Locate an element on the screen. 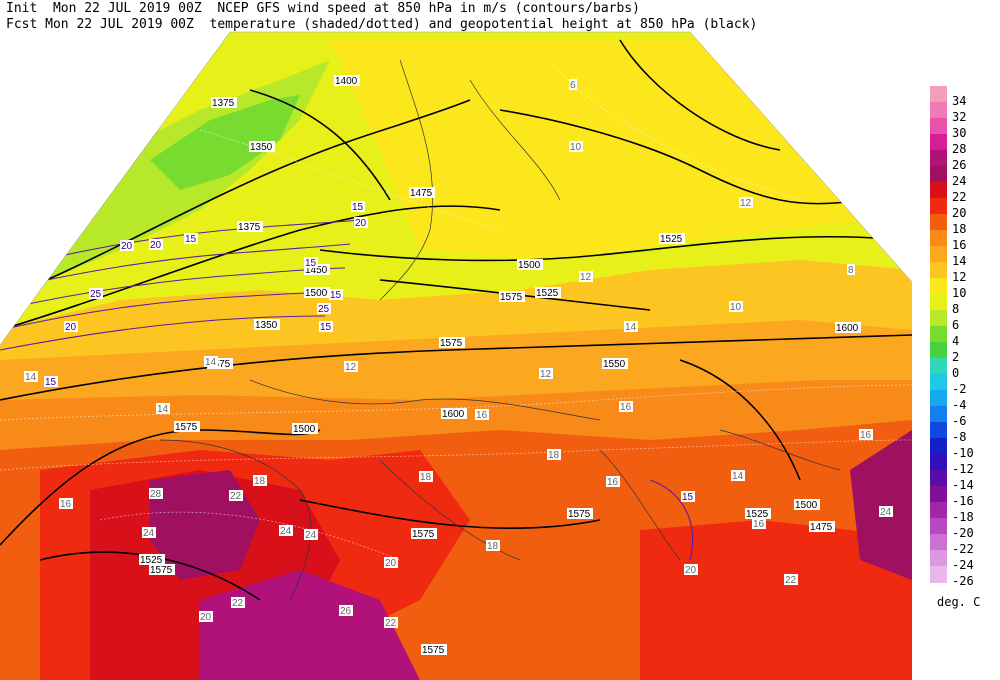 The image size is (1000, 680). legend-row: 8 is located at coordinates (965, 304).